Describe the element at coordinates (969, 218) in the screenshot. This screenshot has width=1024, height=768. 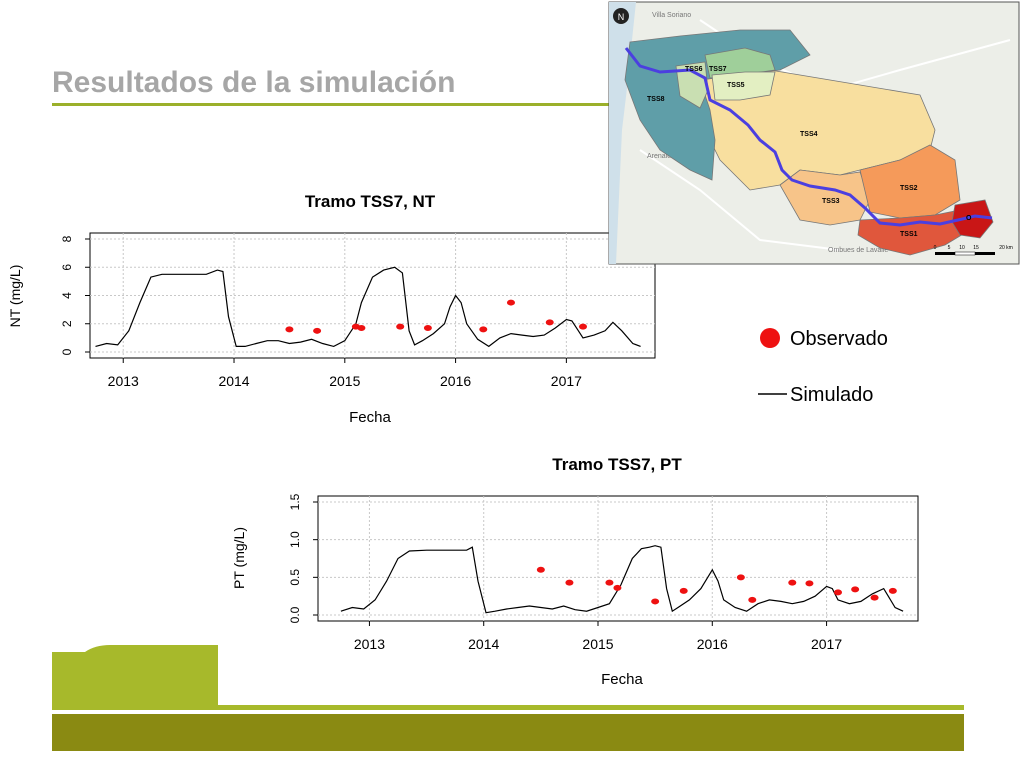
I see `subbasin-label: O` at that location.